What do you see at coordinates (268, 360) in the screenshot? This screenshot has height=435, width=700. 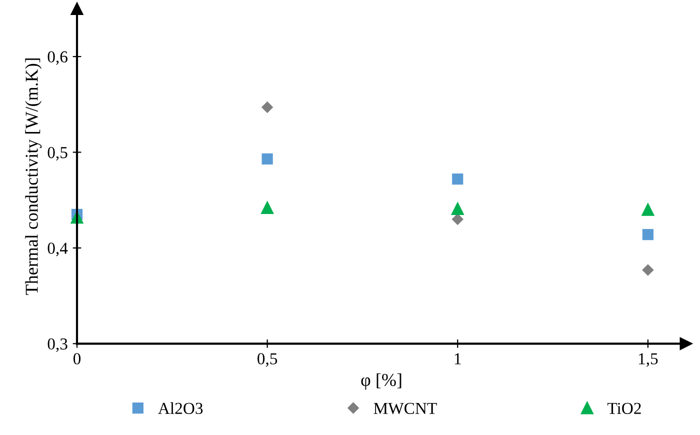 I see `x-tick-label: 0,5` at bounding box center [268, 360].